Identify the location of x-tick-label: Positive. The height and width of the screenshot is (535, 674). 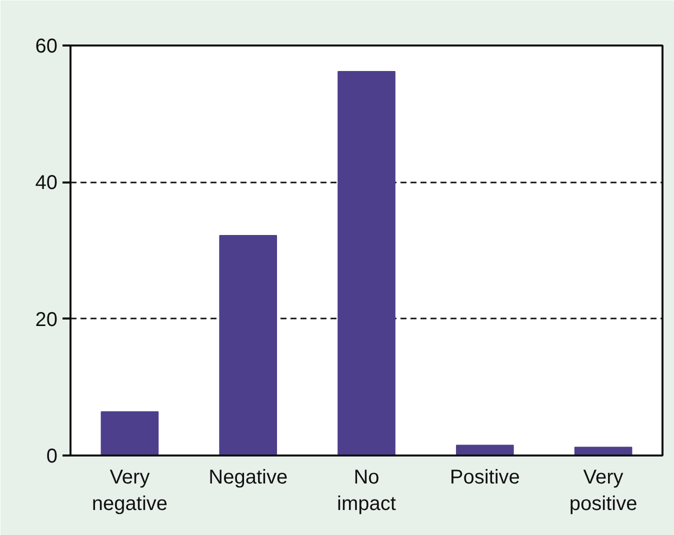
(485, 477).